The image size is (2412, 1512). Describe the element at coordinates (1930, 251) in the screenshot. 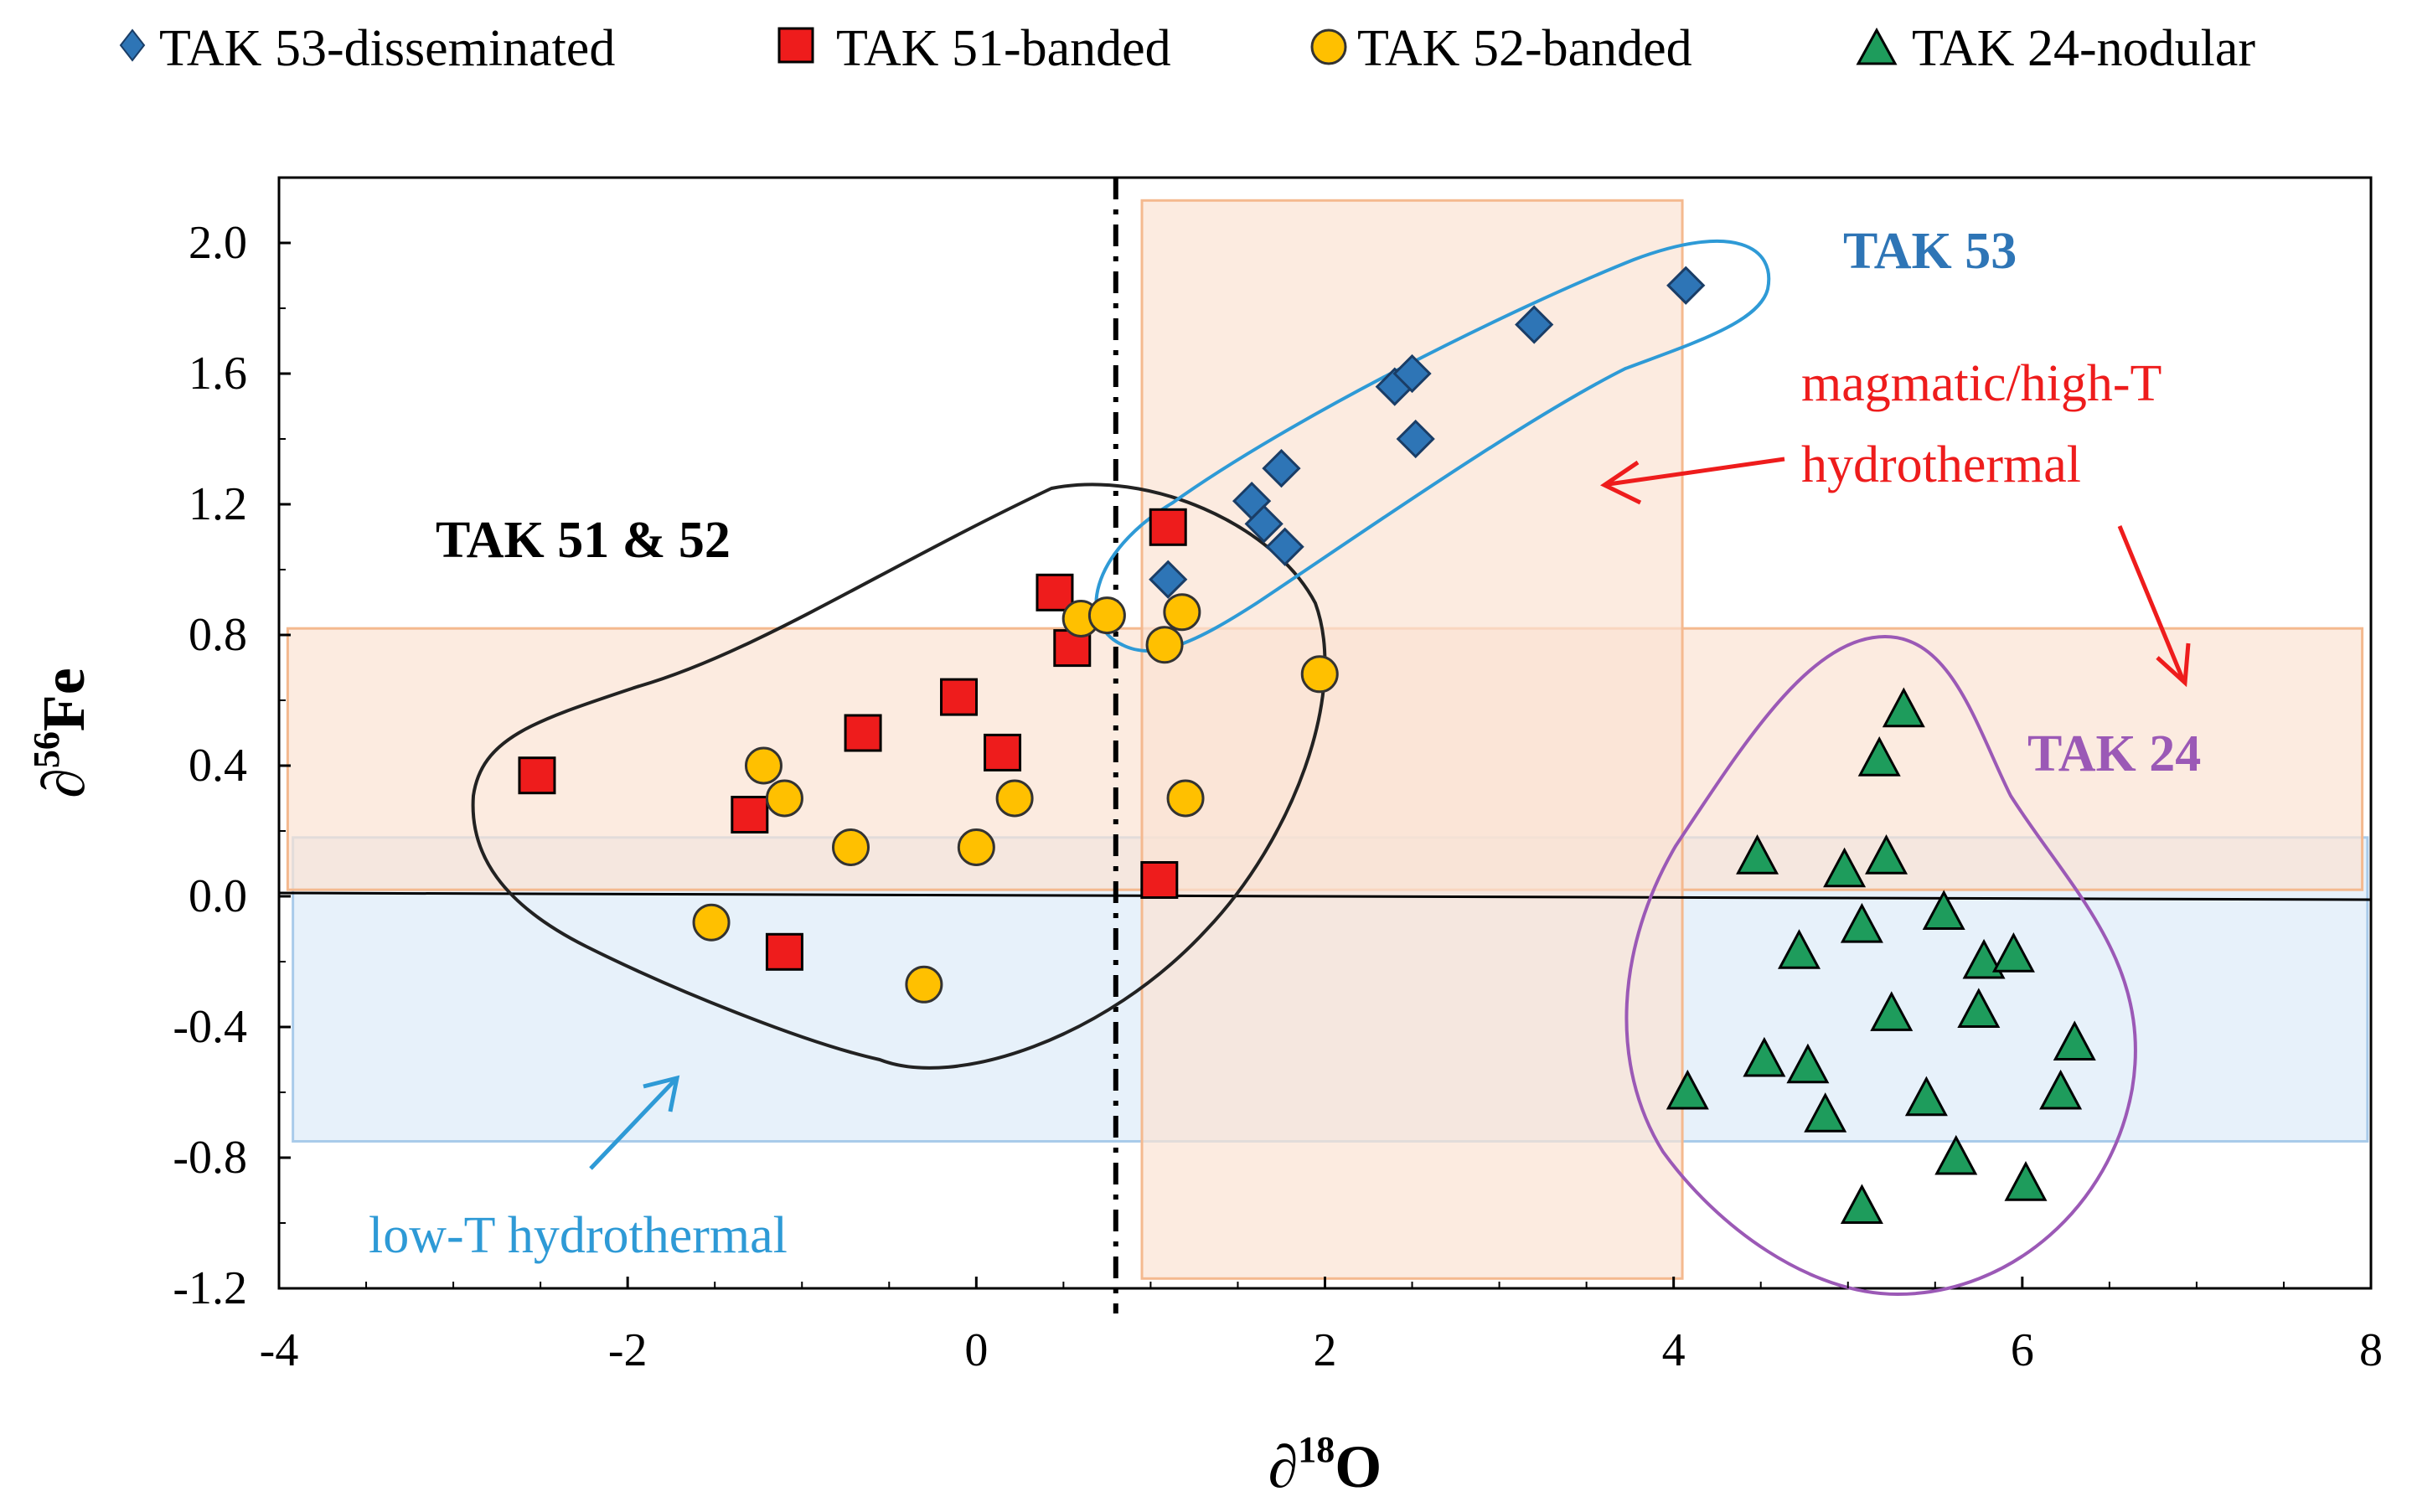

I see `annotation-tak53: TAK 53` at that location.